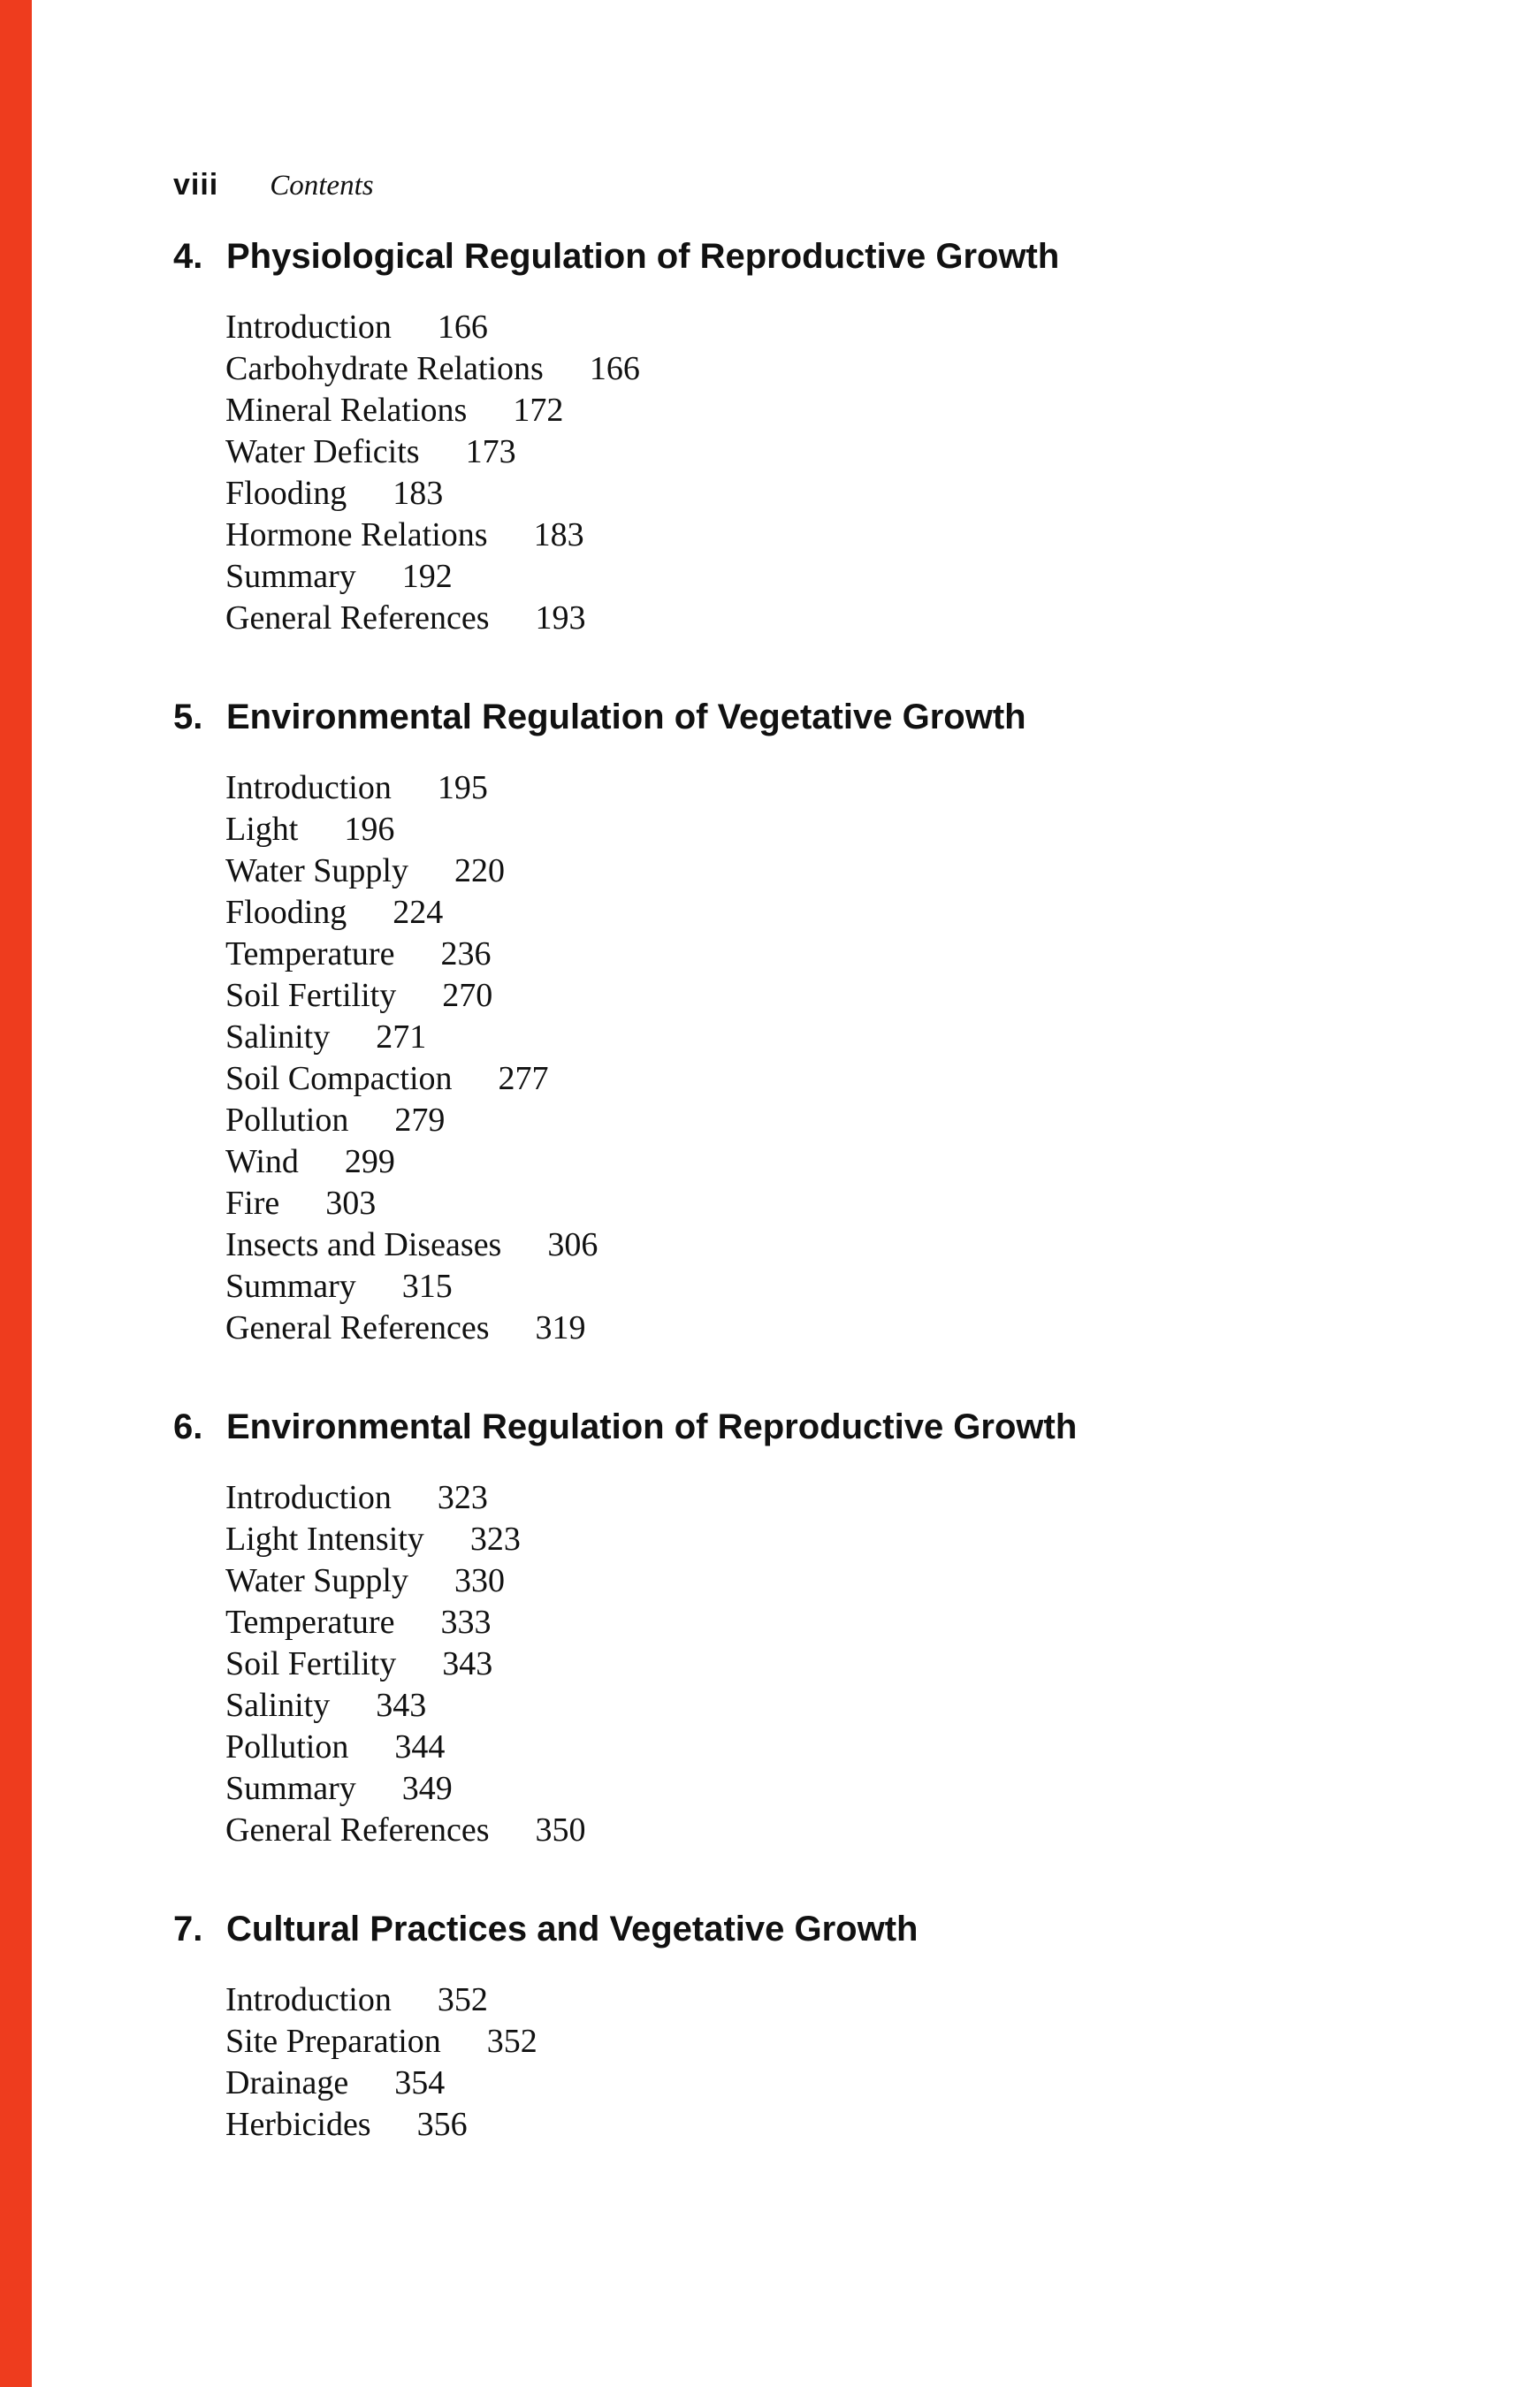 The width and height of the screenshot is (1540, 2387). I want to click on entry-page-number: 220, so click(480, 870).